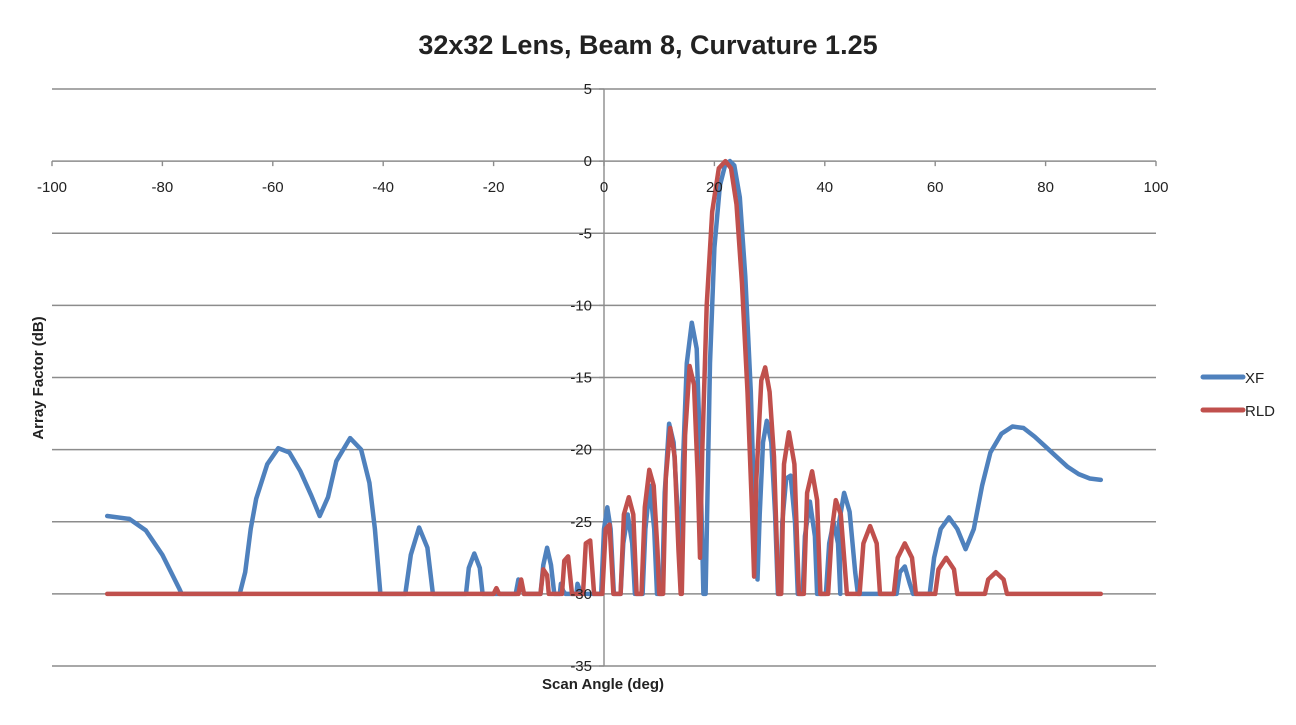 The width and height of the screenshot is (1296, 725). I want to click on y-tick-label: -15, so click(581, 378).